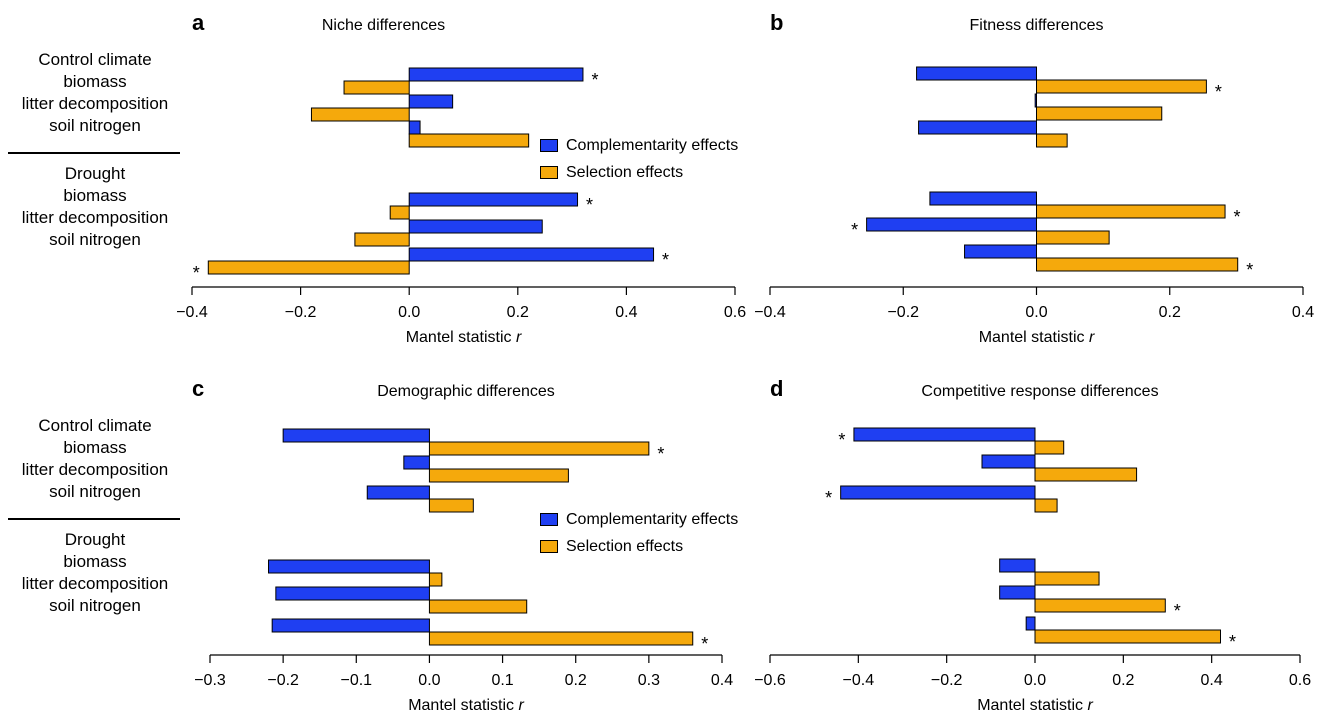 The width and height of the screenshot is (1338, 720). Describe the element at coordinates (549, 145) in the screenshot. I see `legend-swatch-complementarity` at that location.